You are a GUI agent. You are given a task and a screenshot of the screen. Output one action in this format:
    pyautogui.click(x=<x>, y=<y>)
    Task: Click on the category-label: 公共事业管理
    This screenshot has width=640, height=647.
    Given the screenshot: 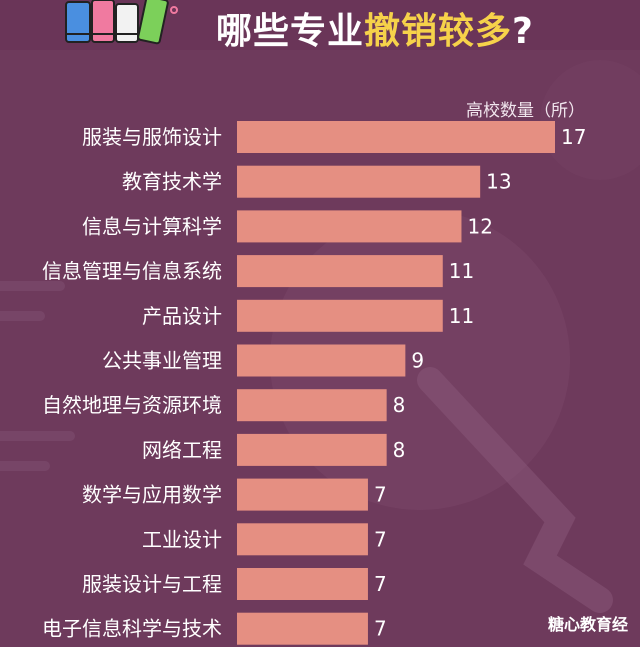 What is the action you would take?
    pyautogui.click(x=162, y=361)
    